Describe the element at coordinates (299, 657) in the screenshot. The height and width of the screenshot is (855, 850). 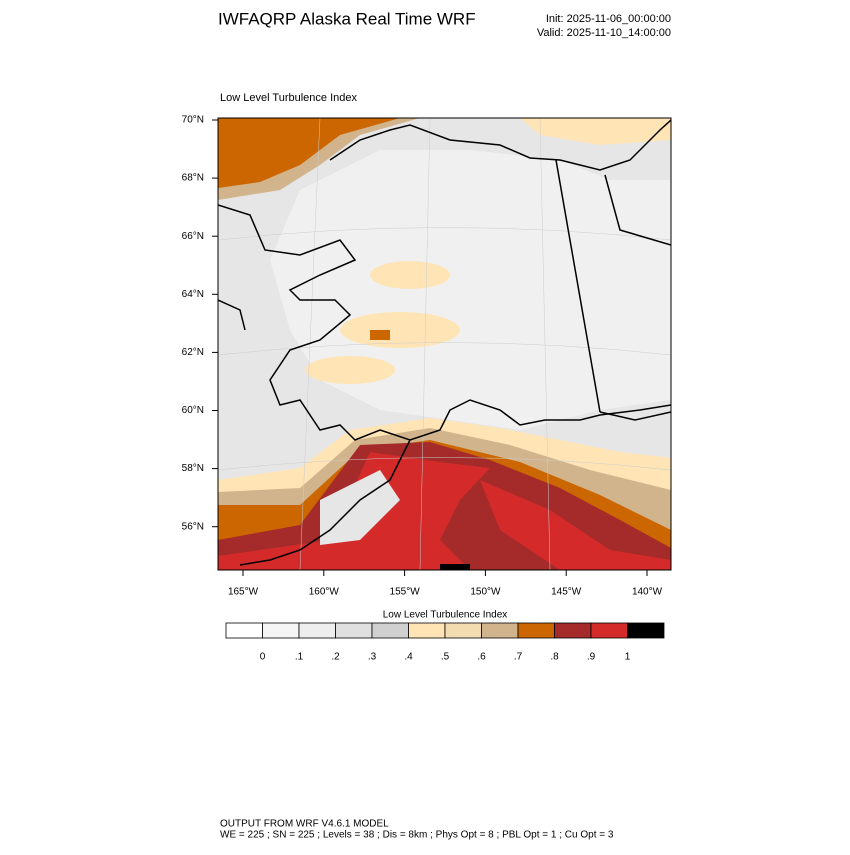
I see `colorbar-label: .1` at that location.